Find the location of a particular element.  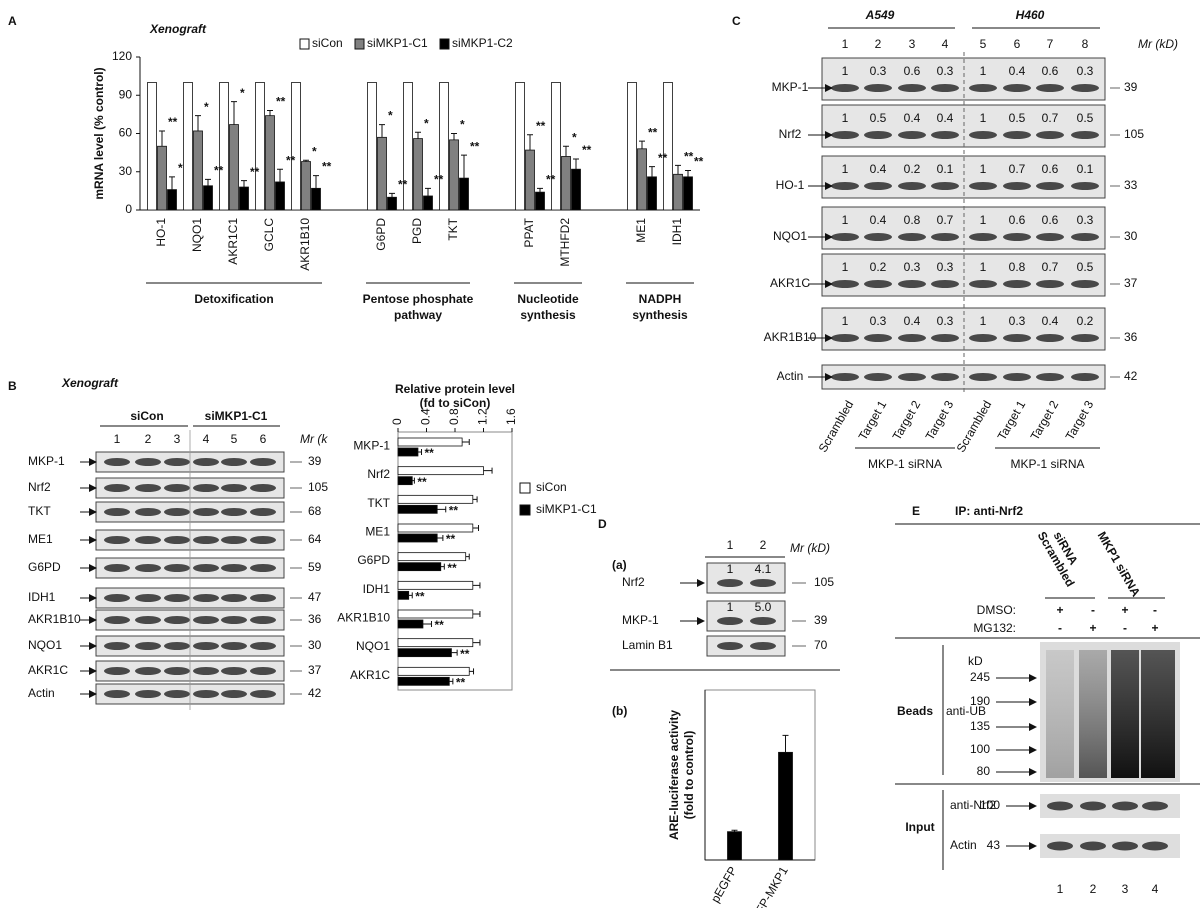

x-tick-label: 0 is located at coordinates (397, 421).